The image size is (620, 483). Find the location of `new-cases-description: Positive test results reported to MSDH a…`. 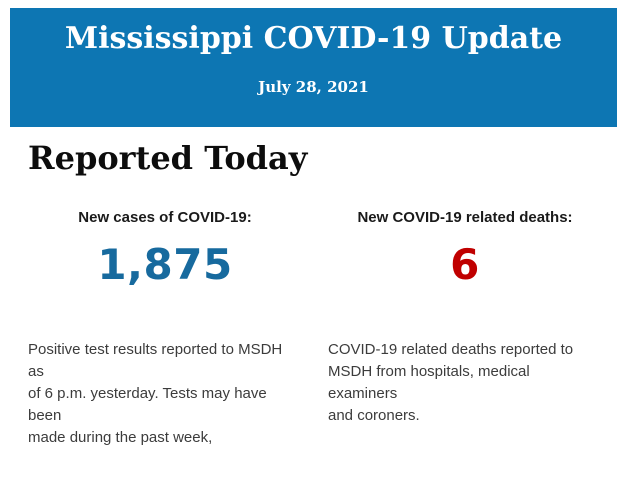

new-cases-description: Positive test results reported to MSDH a… is located at coordinates (155, 393).